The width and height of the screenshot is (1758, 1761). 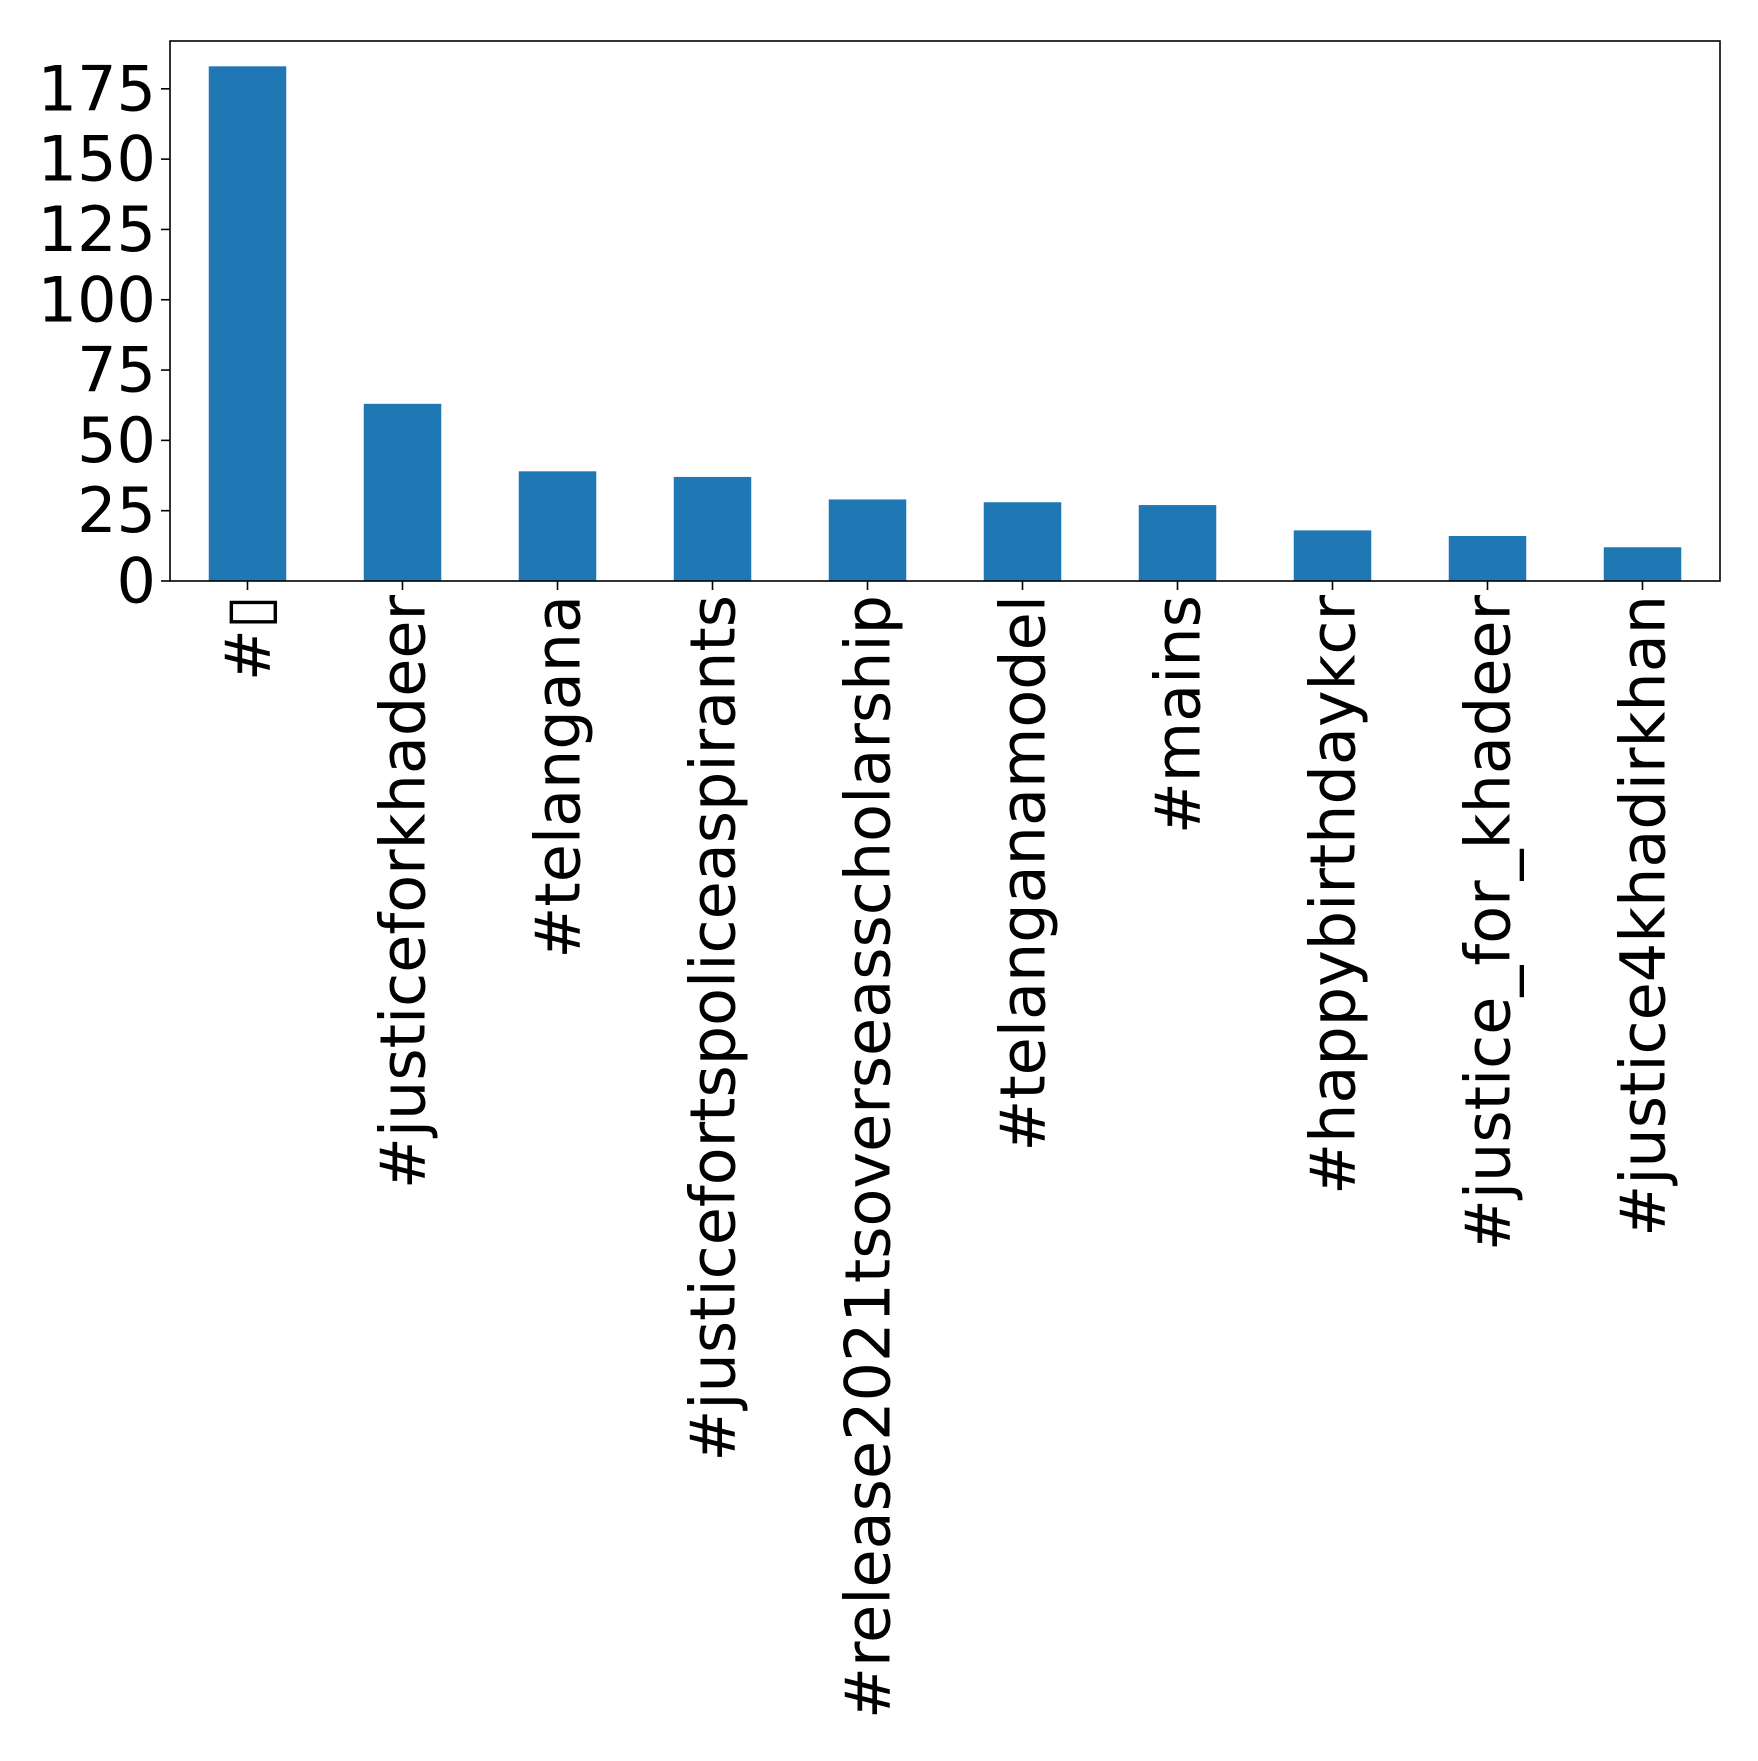 I want to click on x-tick-label-group: #mains, so click(x=1178, y=714).